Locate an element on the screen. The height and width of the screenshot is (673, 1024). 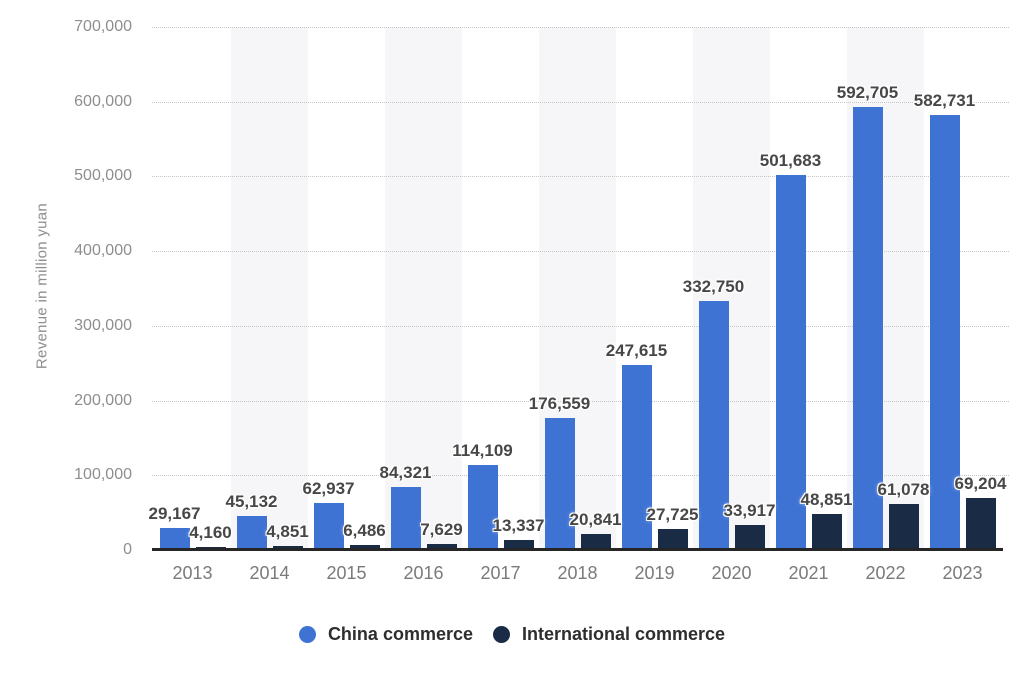
legend-label: International commerce is located at coordinates (624, 634).